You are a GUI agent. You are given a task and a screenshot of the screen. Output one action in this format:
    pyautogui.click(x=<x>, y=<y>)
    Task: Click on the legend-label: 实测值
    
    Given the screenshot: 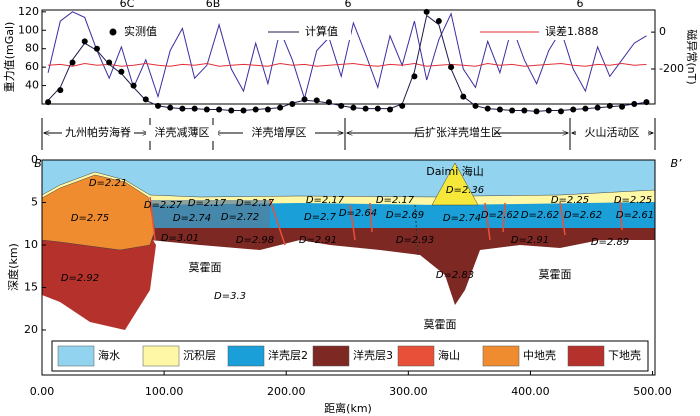 What is the action you would take?
    pyautogui.click(x=140, y=31)
    